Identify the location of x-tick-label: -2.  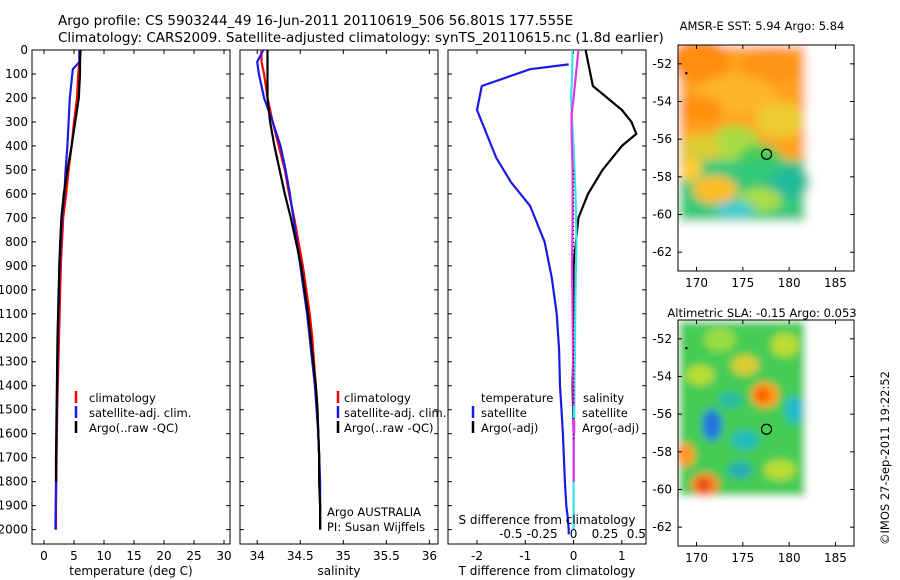
(477, 556).